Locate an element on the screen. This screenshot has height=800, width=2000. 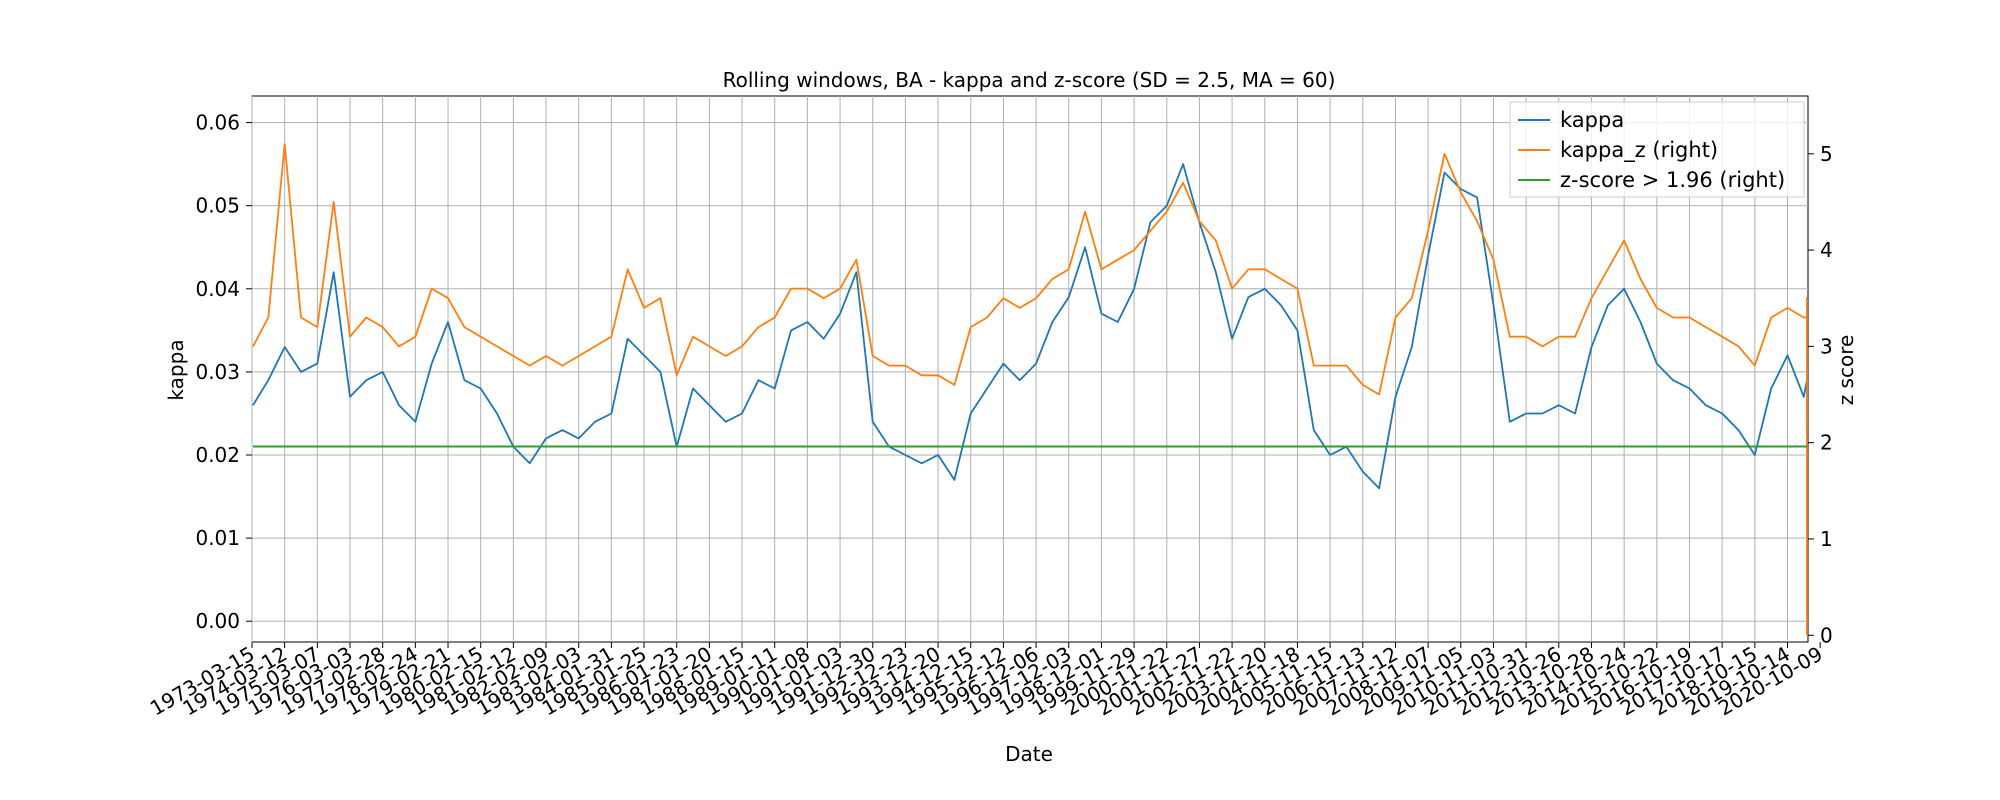
y-tick-label-left: 0.04 is located at coordinates (217, 289).